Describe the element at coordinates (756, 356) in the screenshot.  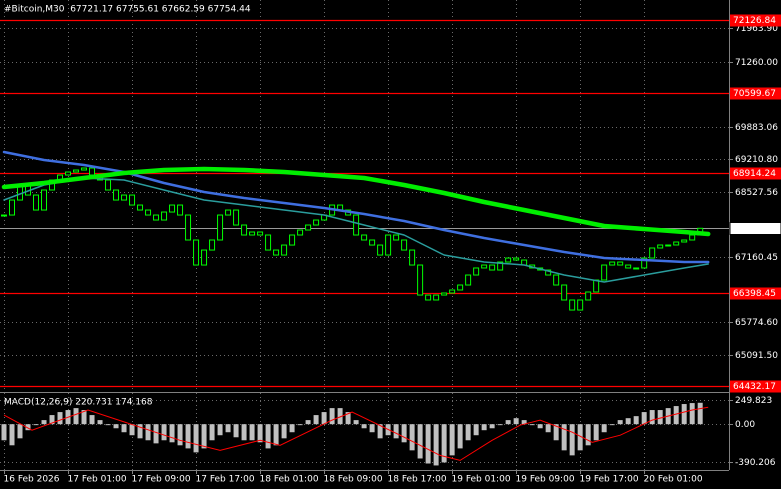
I see `y-tick-label: 65091.50` at that location.